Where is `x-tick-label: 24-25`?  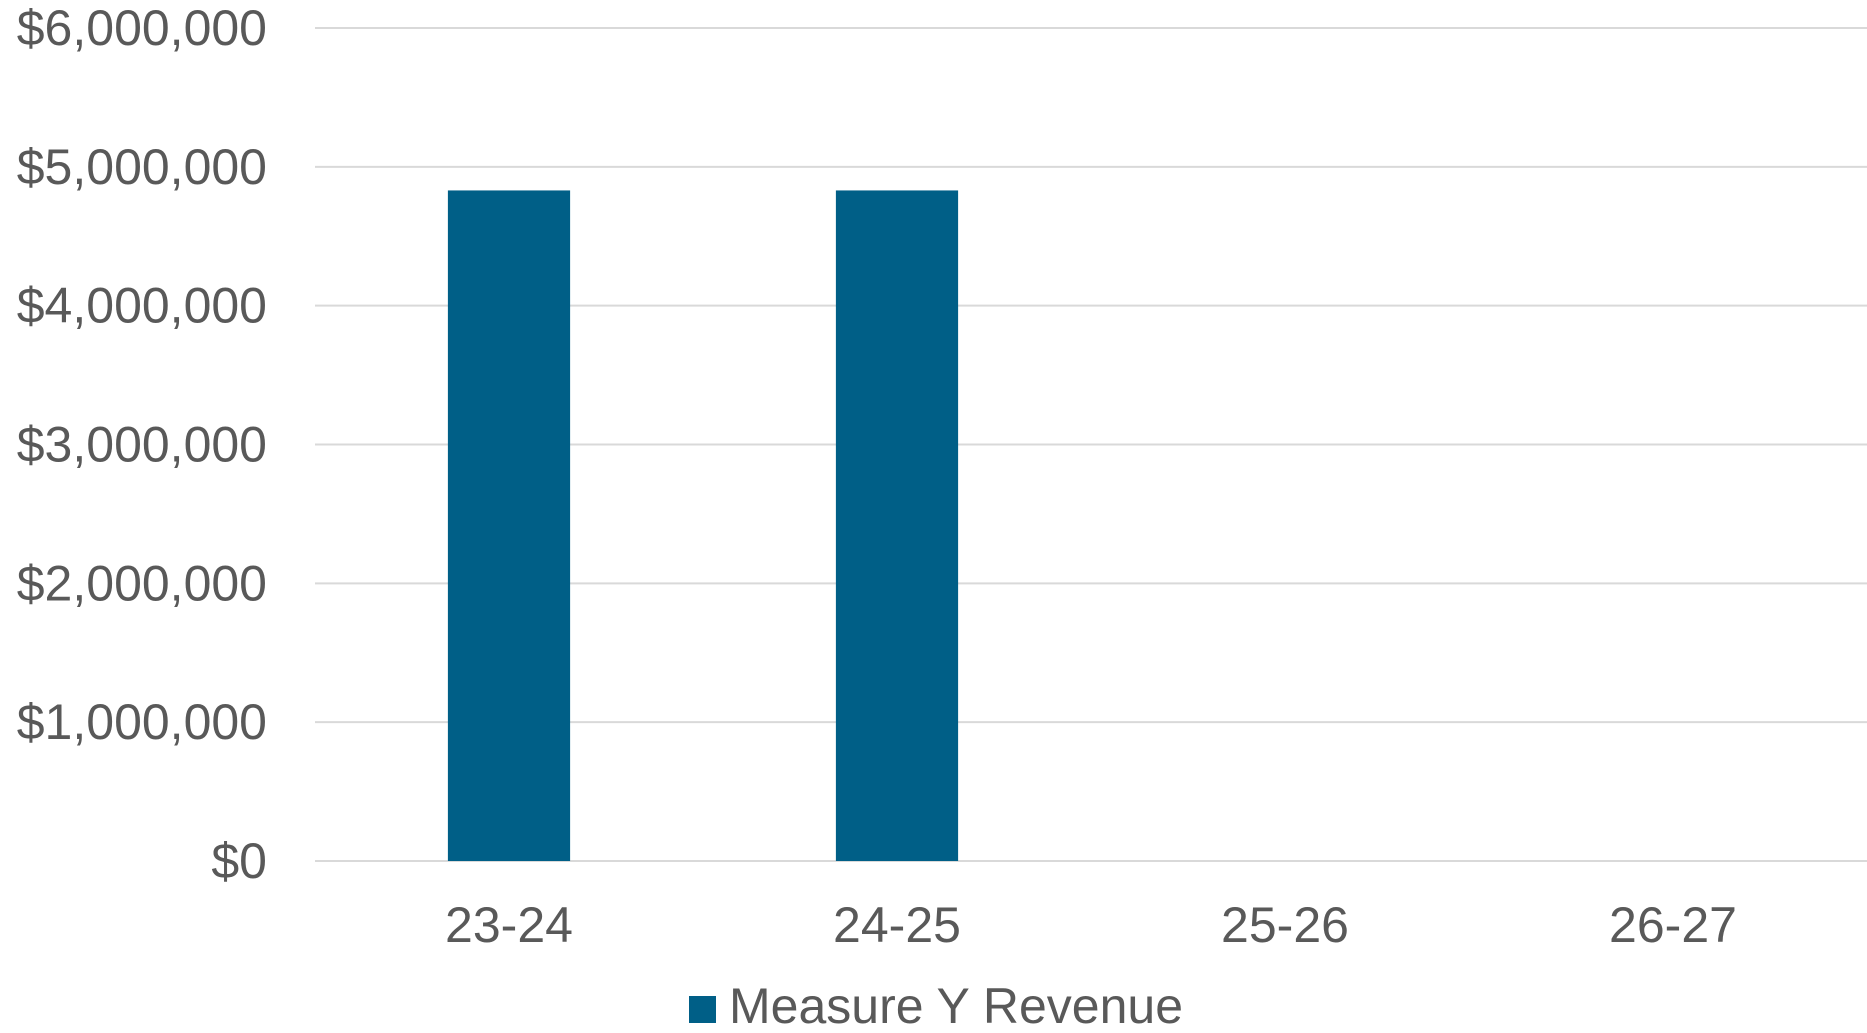 x-tick-label: 24-25 is located at coordinates (897, 925).